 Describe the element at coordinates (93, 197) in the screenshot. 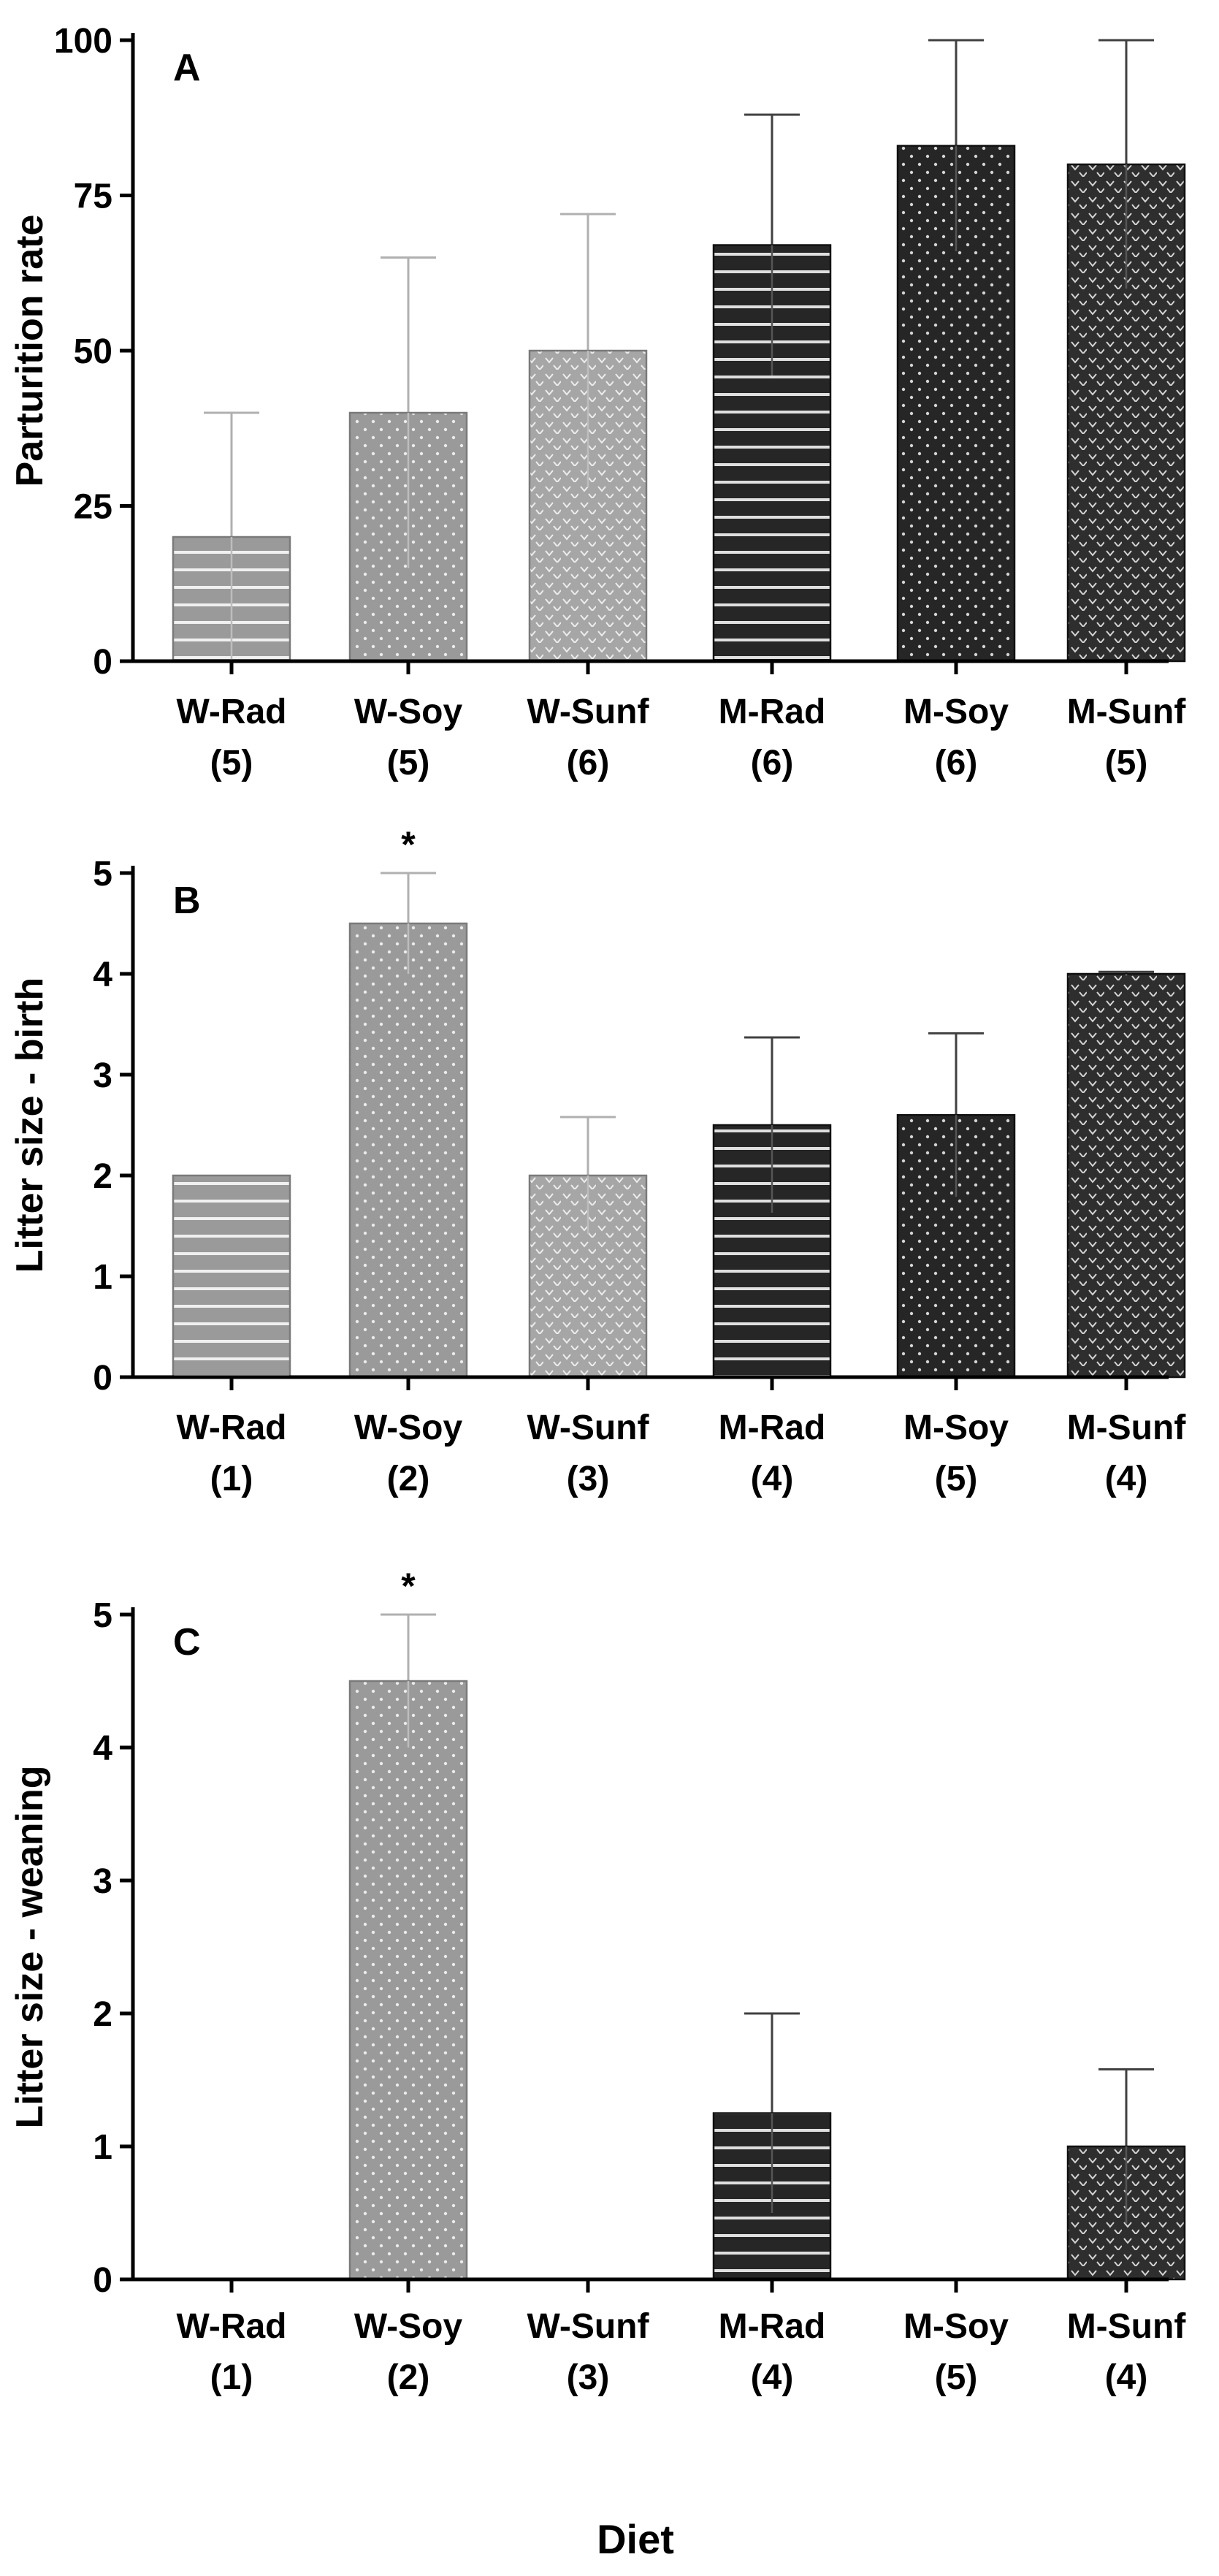

I see `y-tick-label: 75` at that location.